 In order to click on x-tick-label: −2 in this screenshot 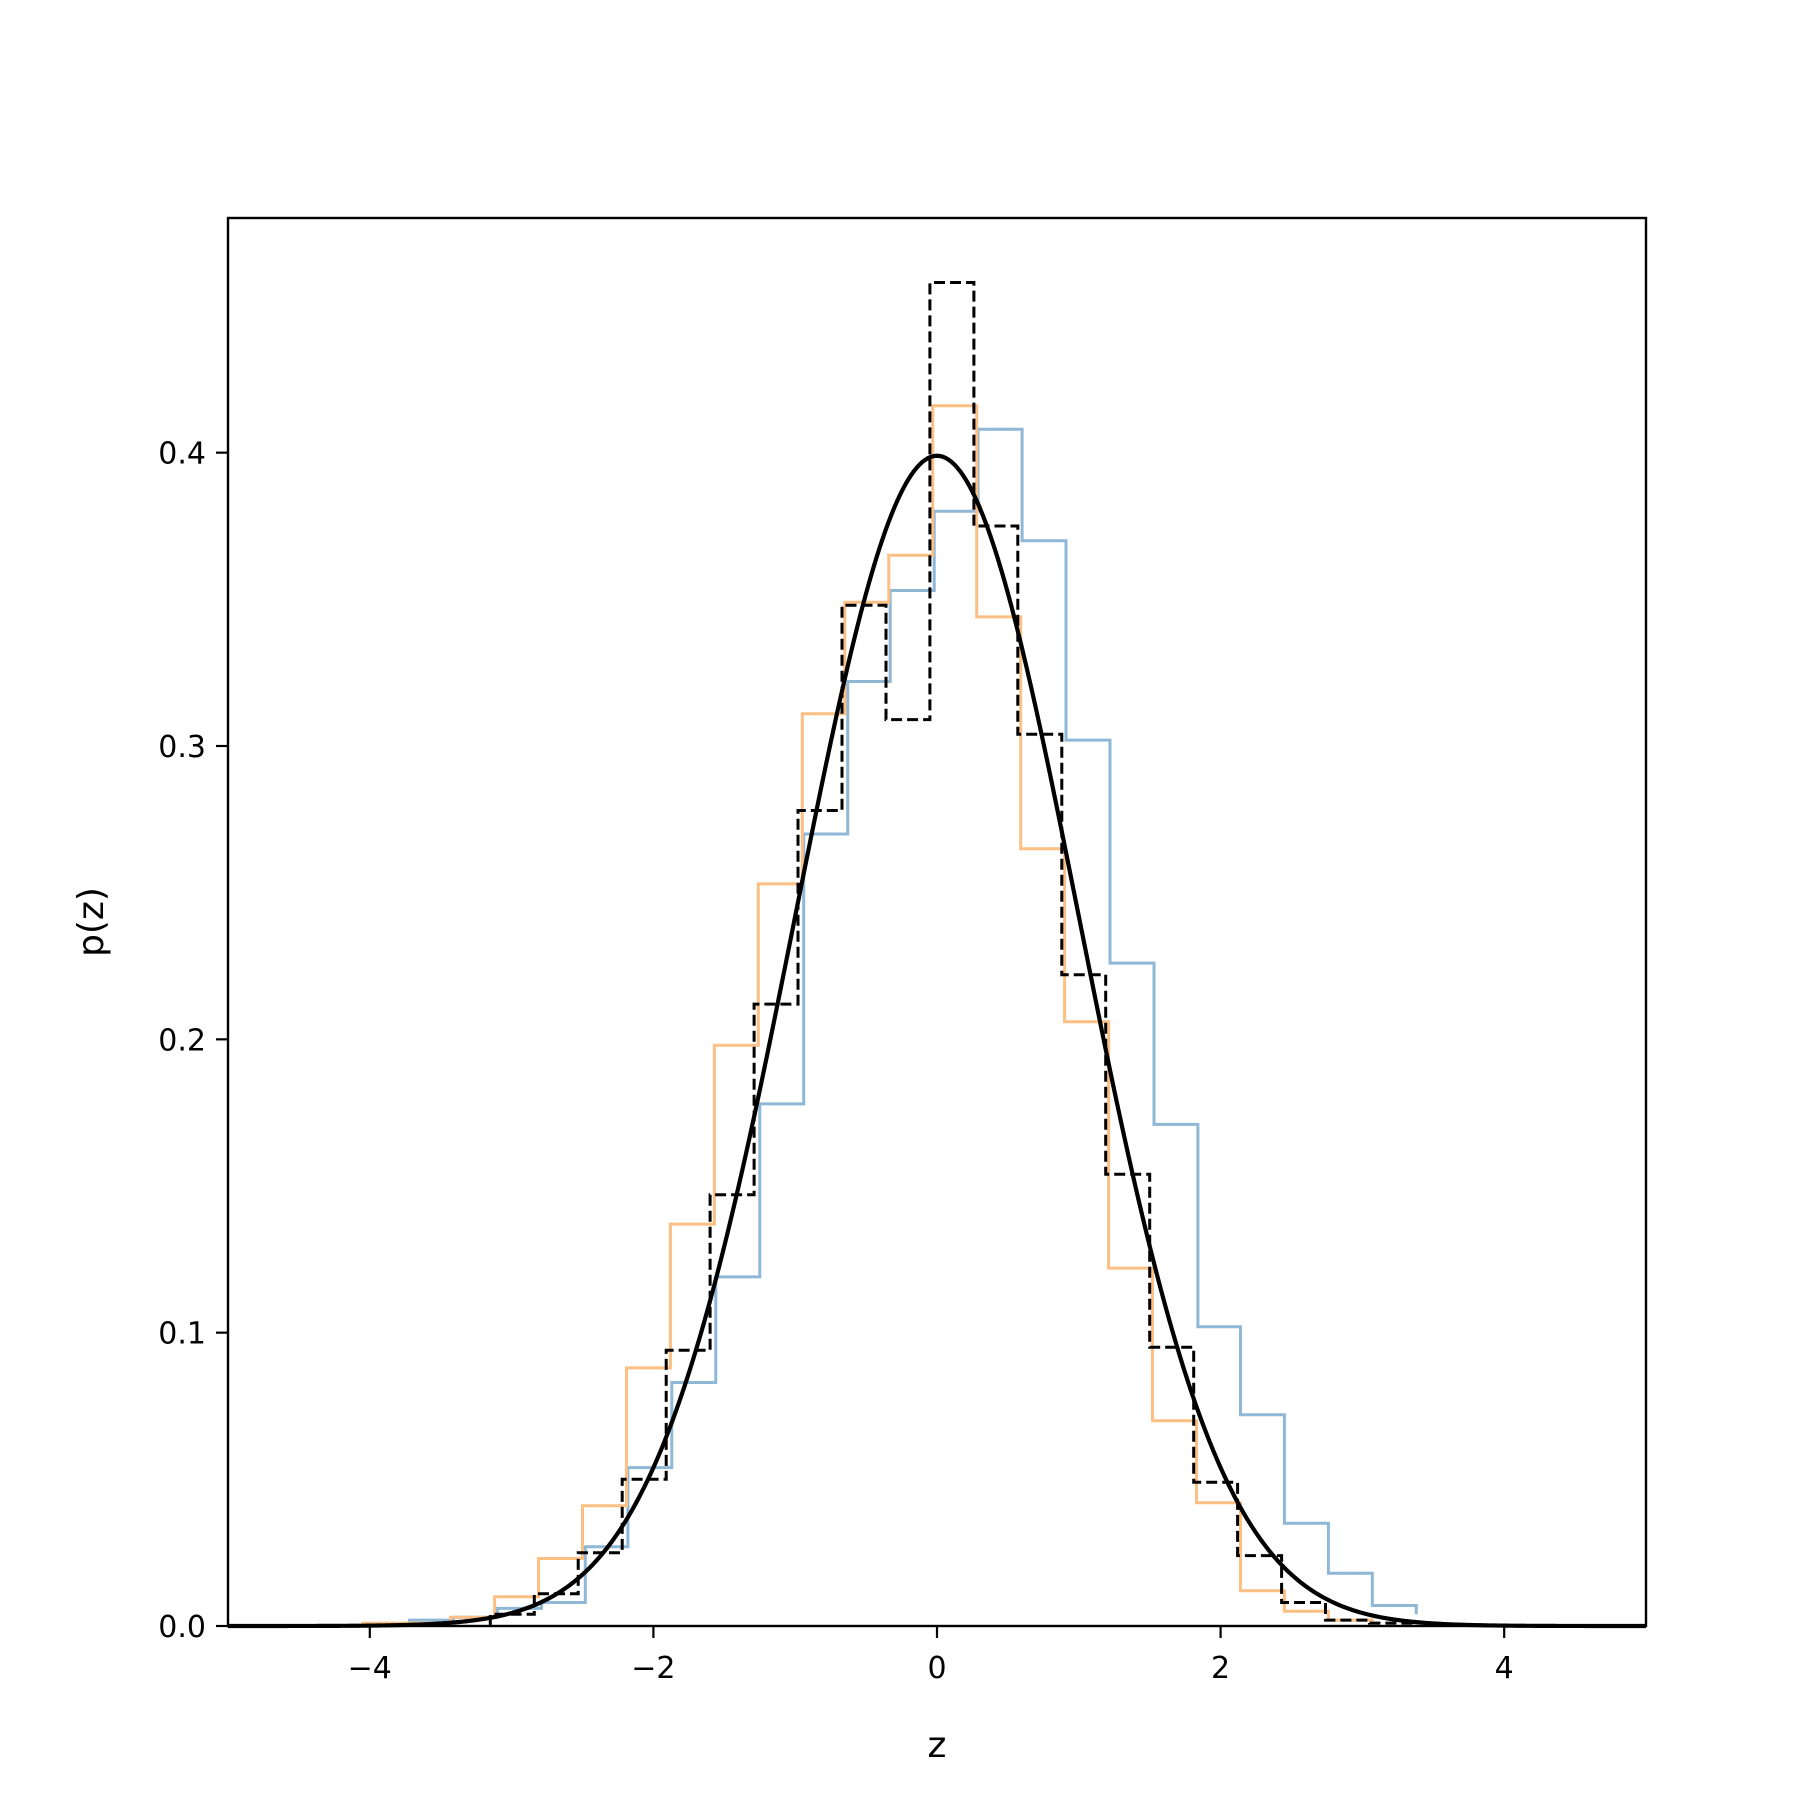, I will do `click(653, 1668)`.